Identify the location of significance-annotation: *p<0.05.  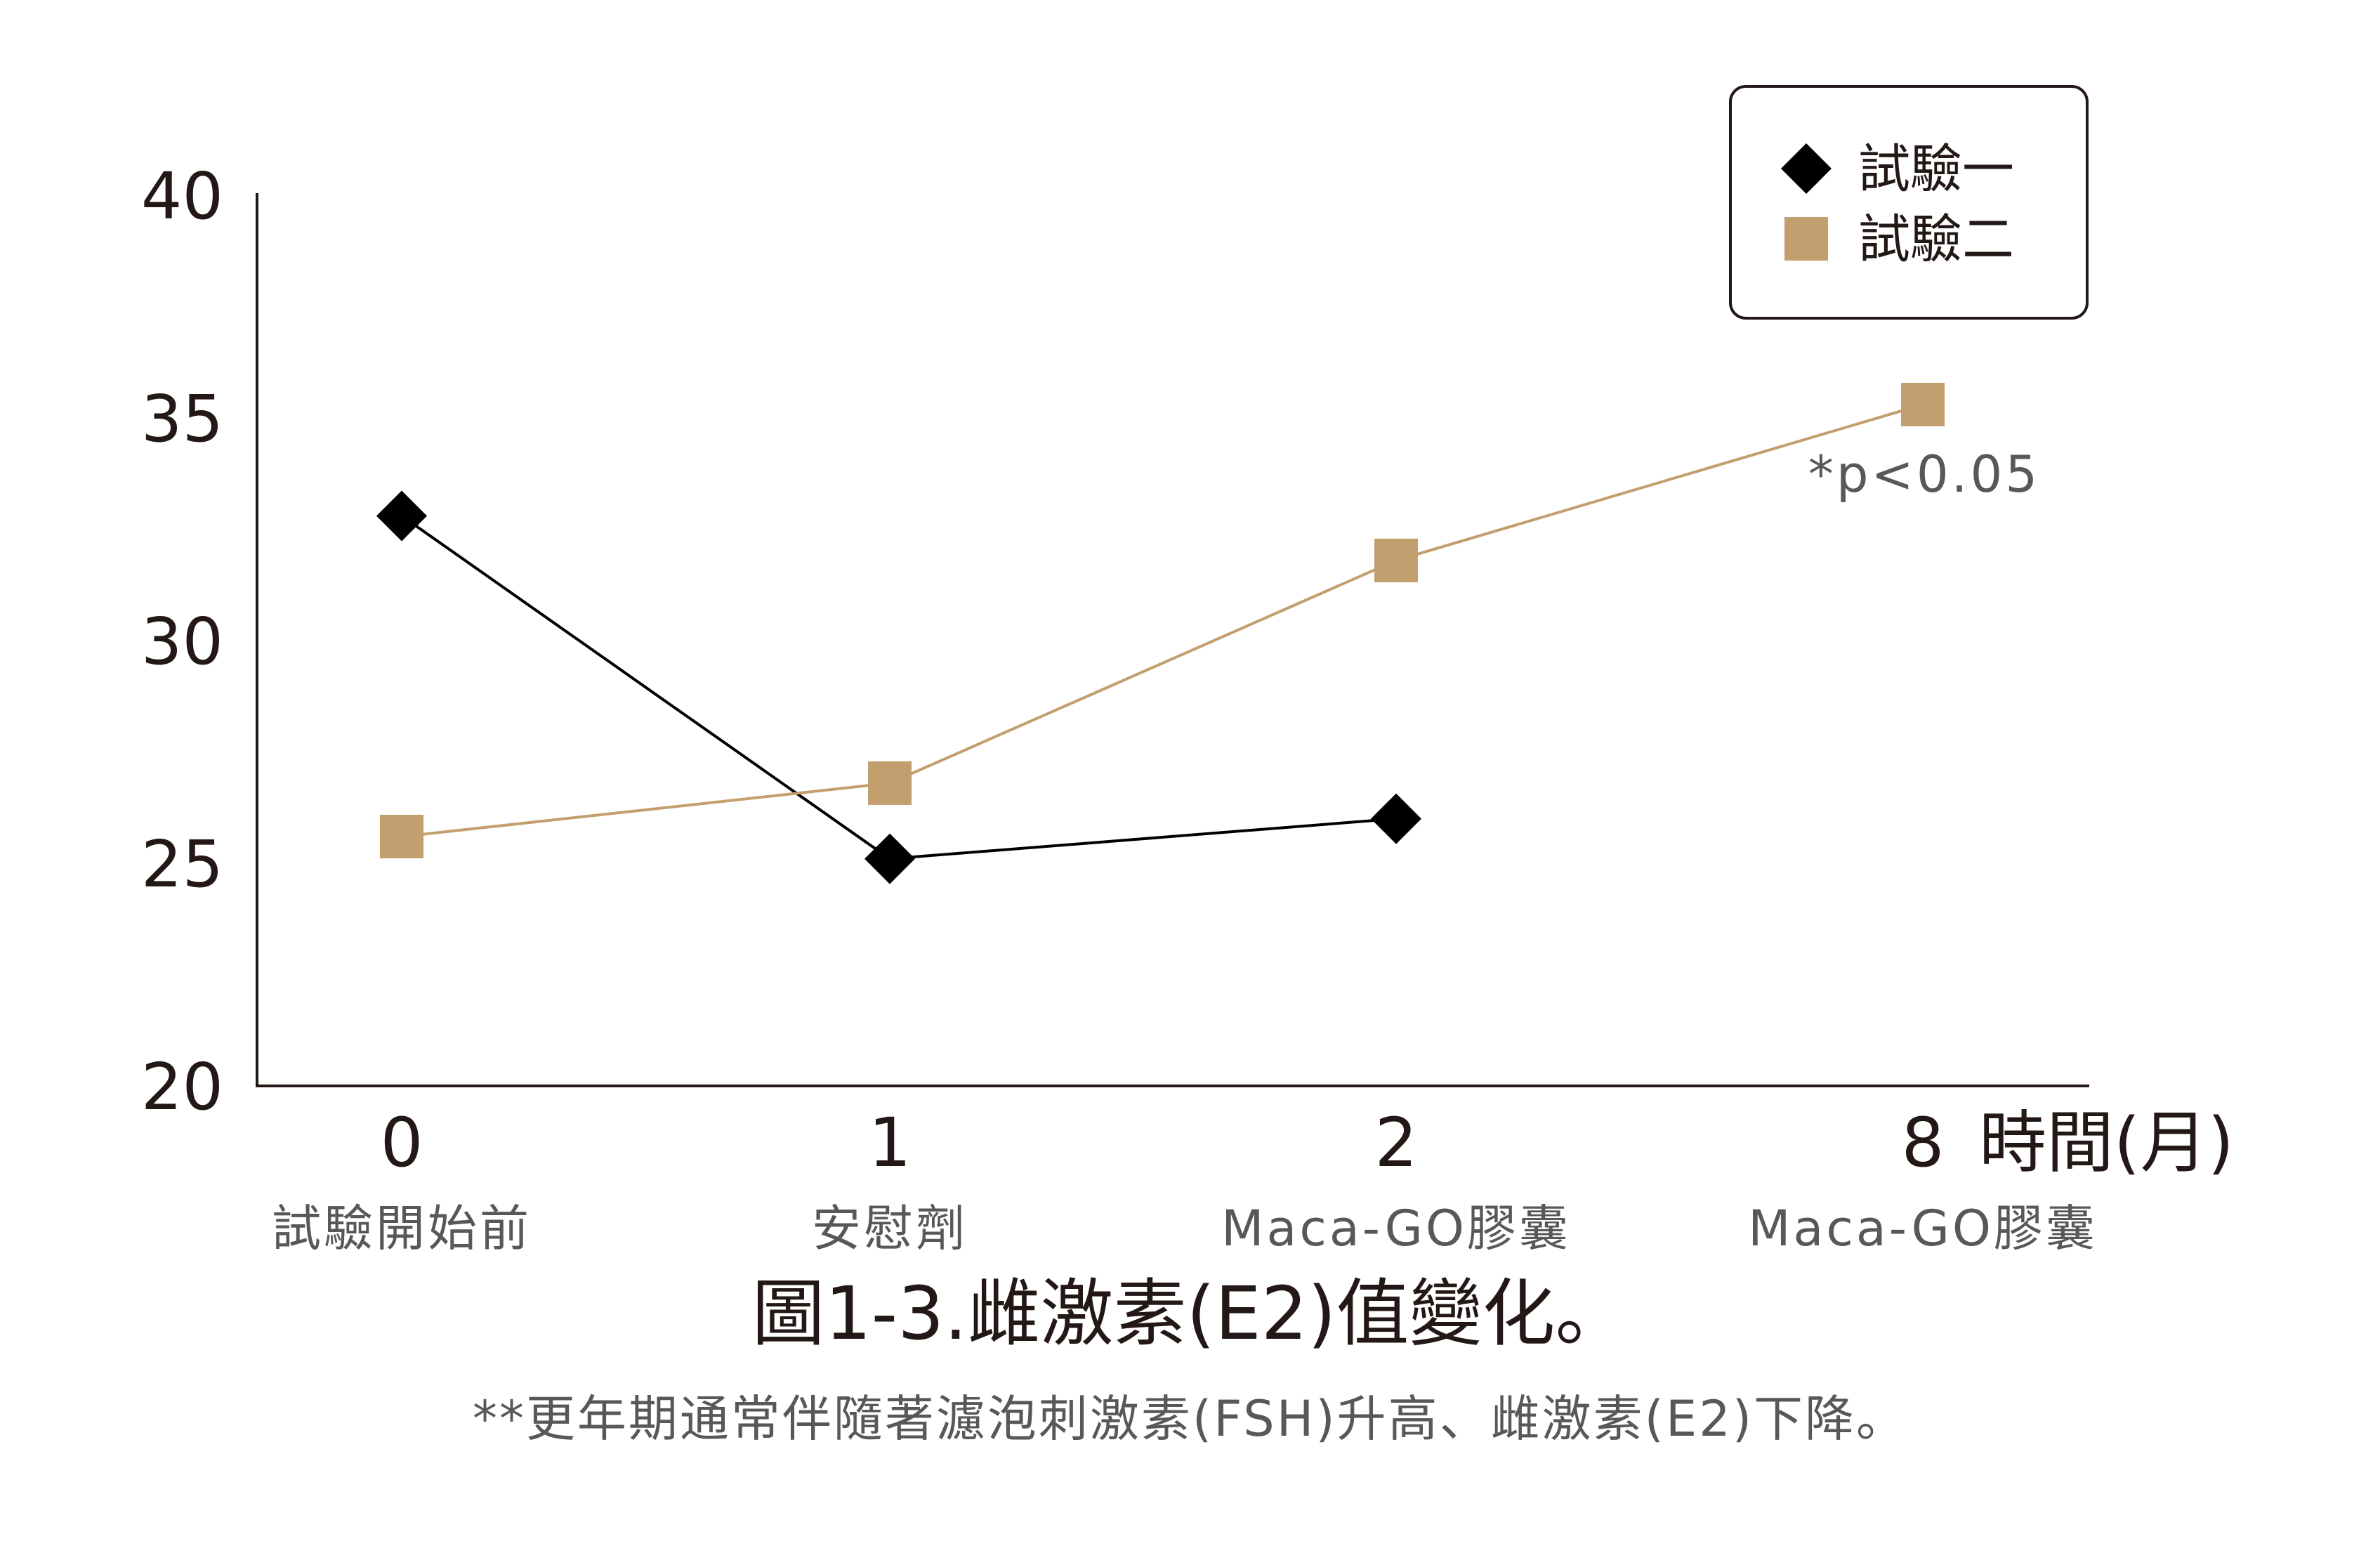
(1924, 474).